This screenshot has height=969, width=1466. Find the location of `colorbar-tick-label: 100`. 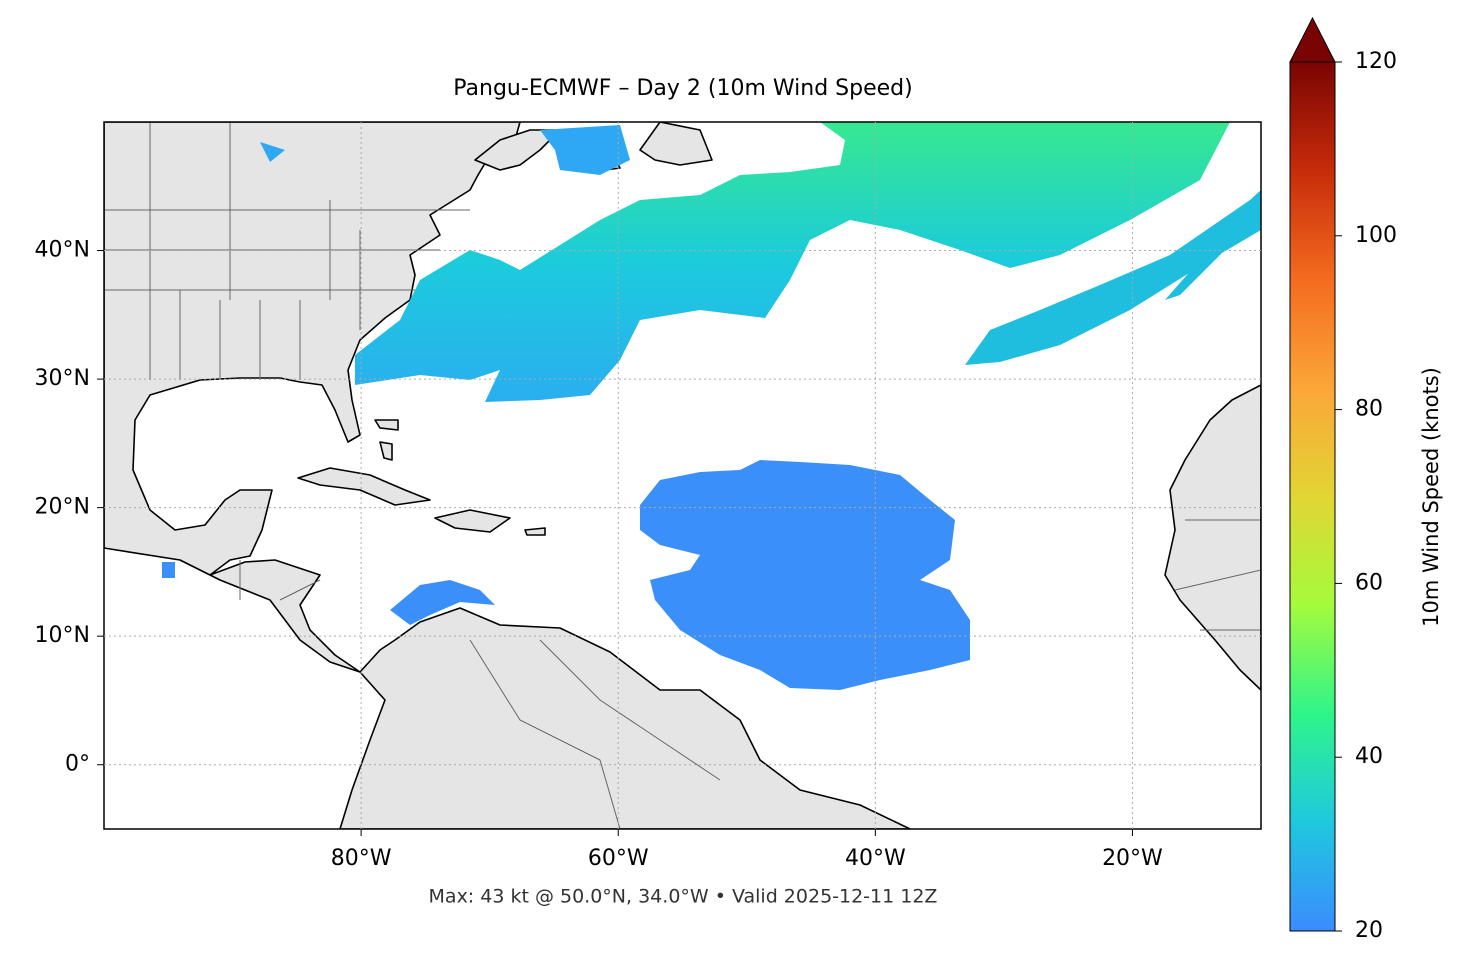

colorbar-tick-label: 100 is located at coordinates (1376, 235).